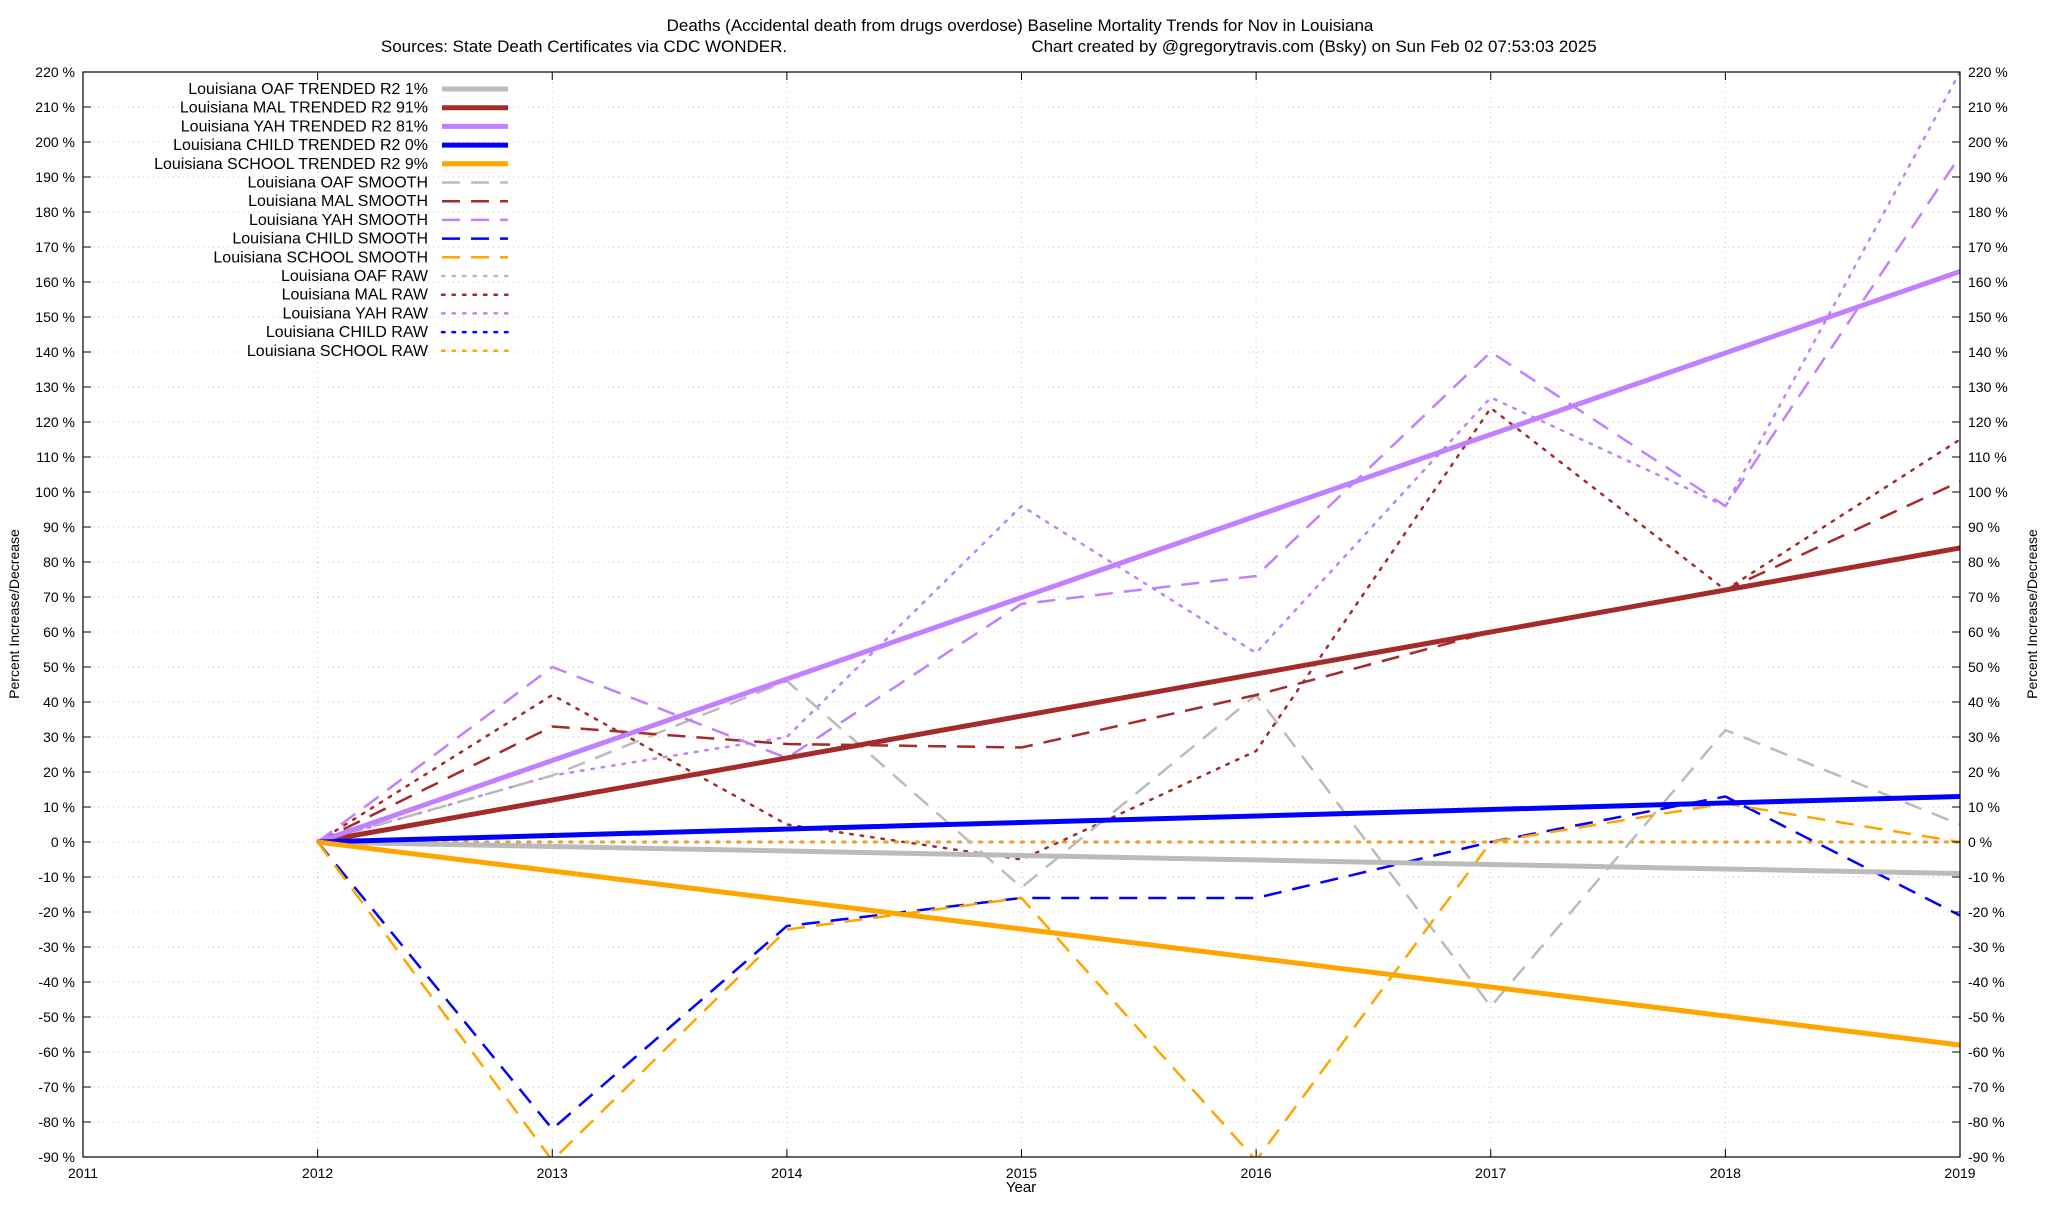 The width and height of the screenshot is (2048, 1205). I want to click on y-tick-label-left: 120 %, so click(55, 422).